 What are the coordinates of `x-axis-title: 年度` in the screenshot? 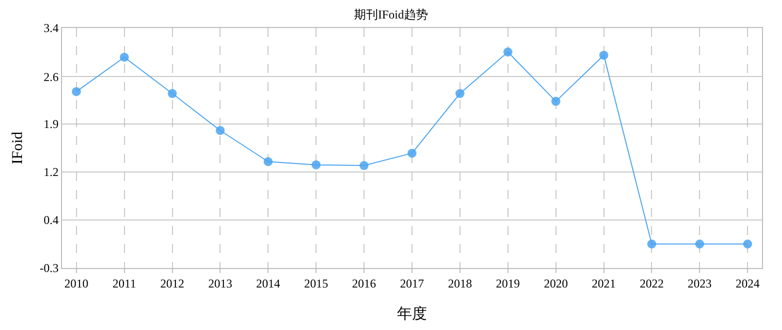 It's located at (412, 313).